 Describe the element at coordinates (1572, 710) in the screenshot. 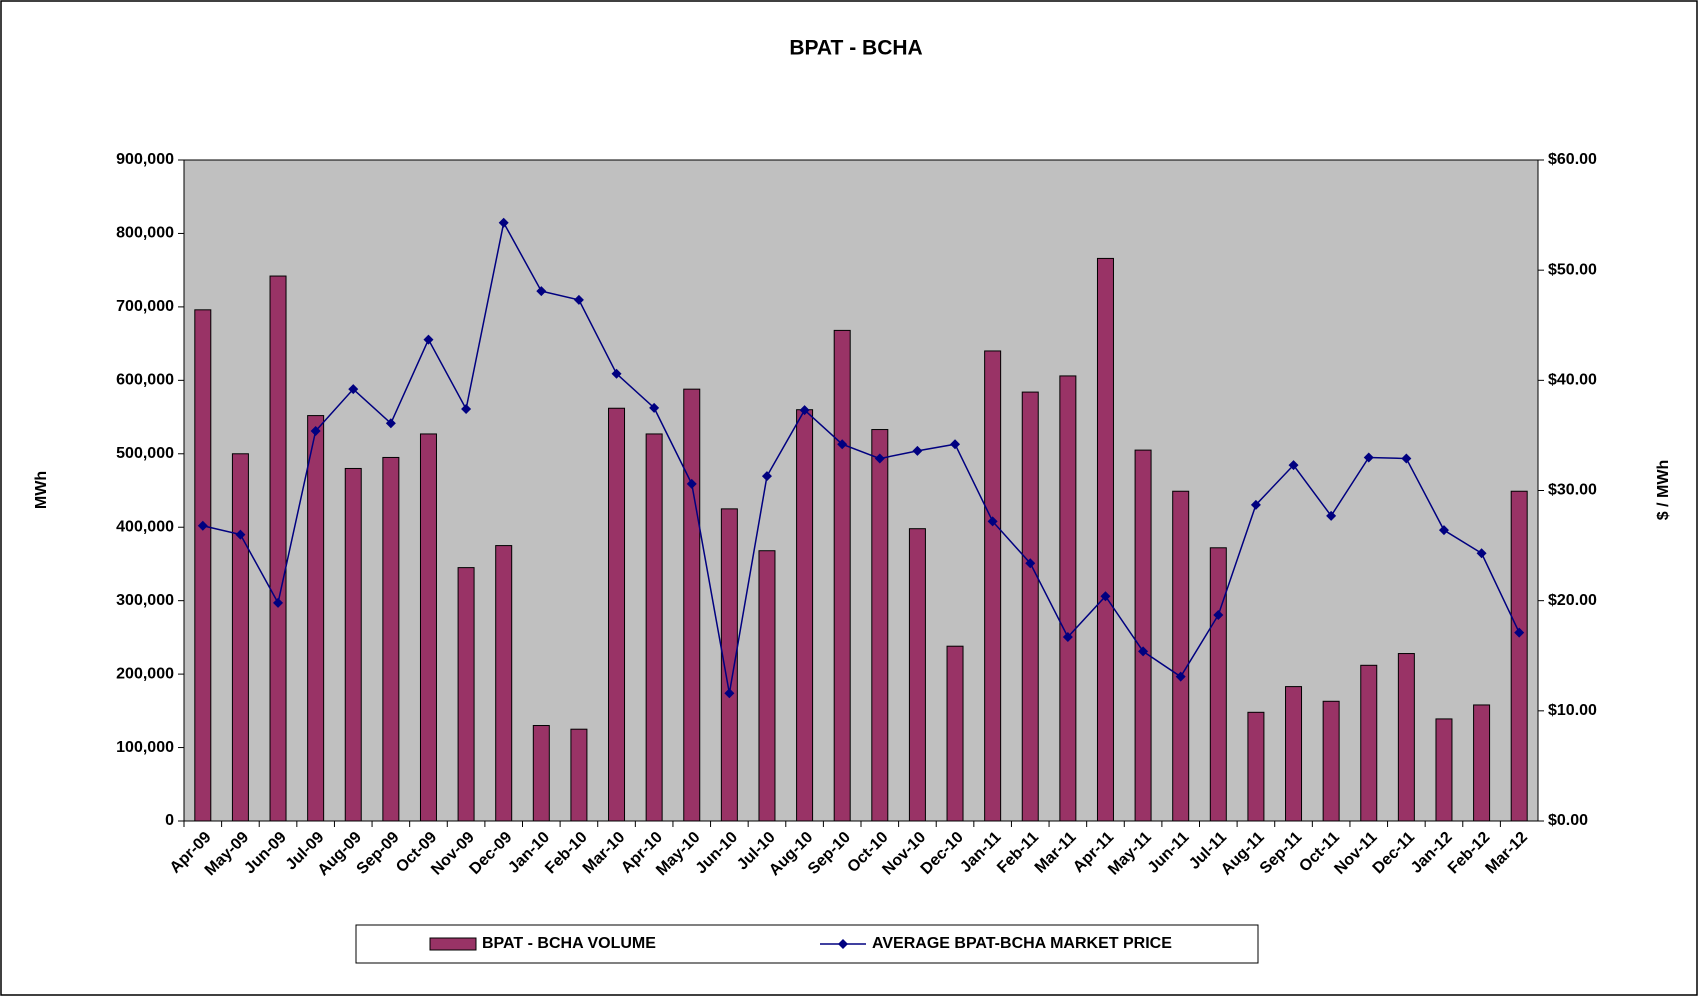

I see `y2-tick-label: $10.00` at that location.